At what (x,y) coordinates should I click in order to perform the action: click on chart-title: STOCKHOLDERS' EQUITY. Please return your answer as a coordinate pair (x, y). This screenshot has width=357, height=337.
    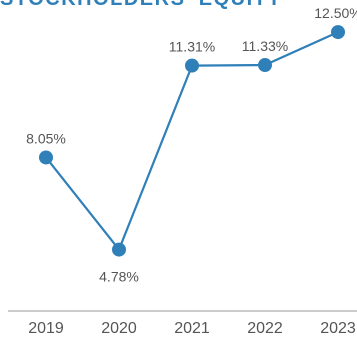
    Looking at the image, I should click on (141, 5).